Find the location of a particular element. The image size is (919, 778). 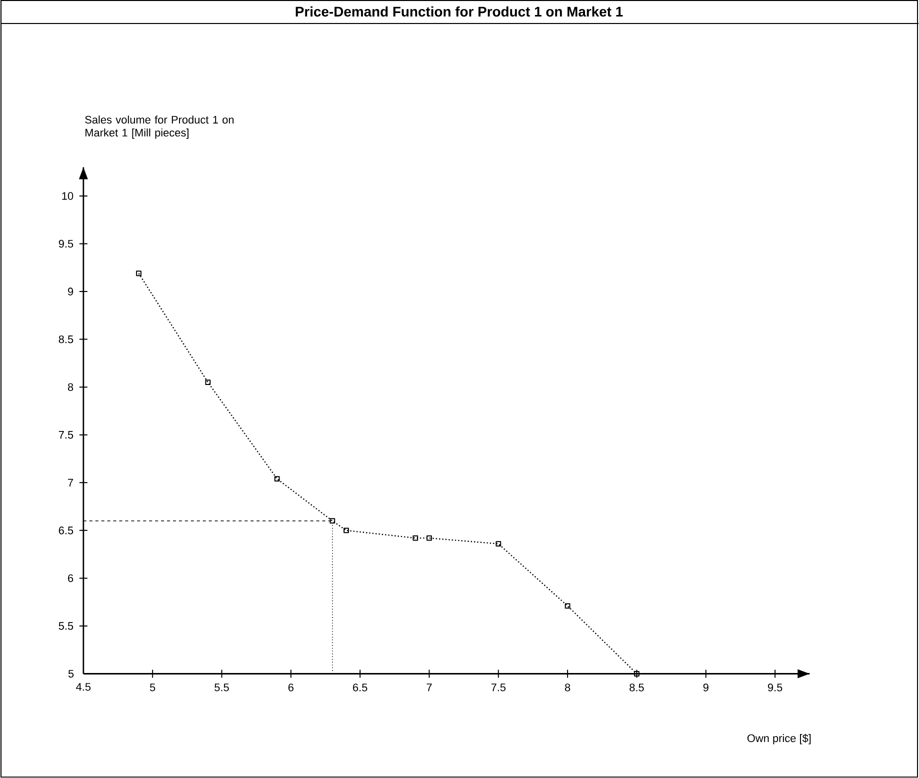

x-tick-label: 5.5 is located at coordinates (221, 688).